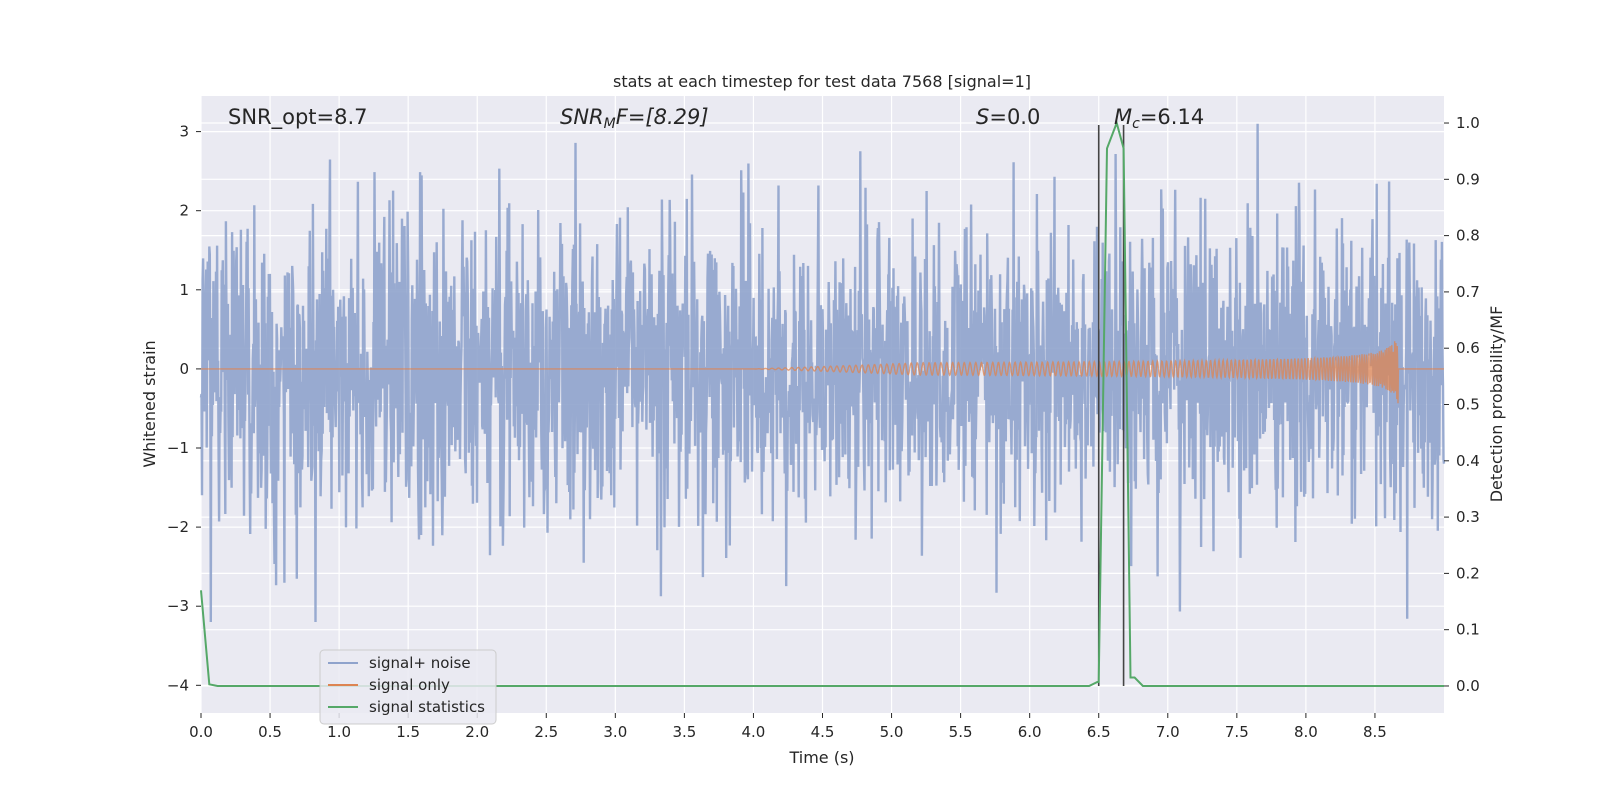 This screenshot has height=800, width=1600. What do you see at coordinates (821, 757) in the screenshot?
I see `x-axis-label: Time (s)` at bounding box center [821, 757].